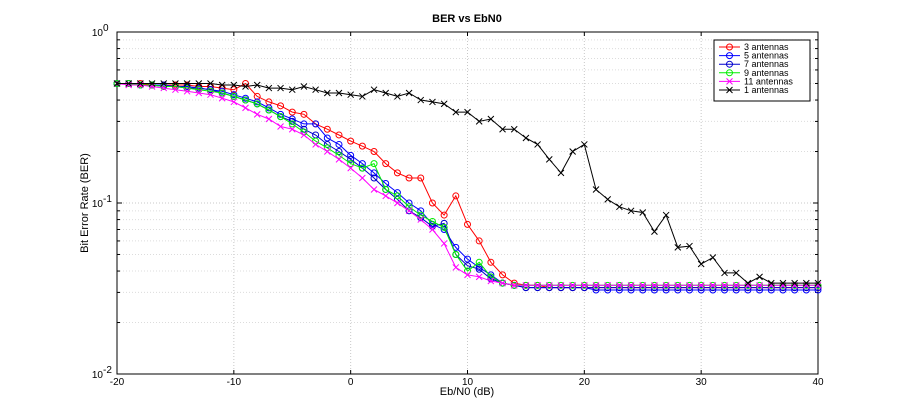 This screenshot has height=420, width=902. What do you see at coordinates (117, 382) in the screenshot?
I see `x-tick-label: -20` at bounding box center [117, 382].